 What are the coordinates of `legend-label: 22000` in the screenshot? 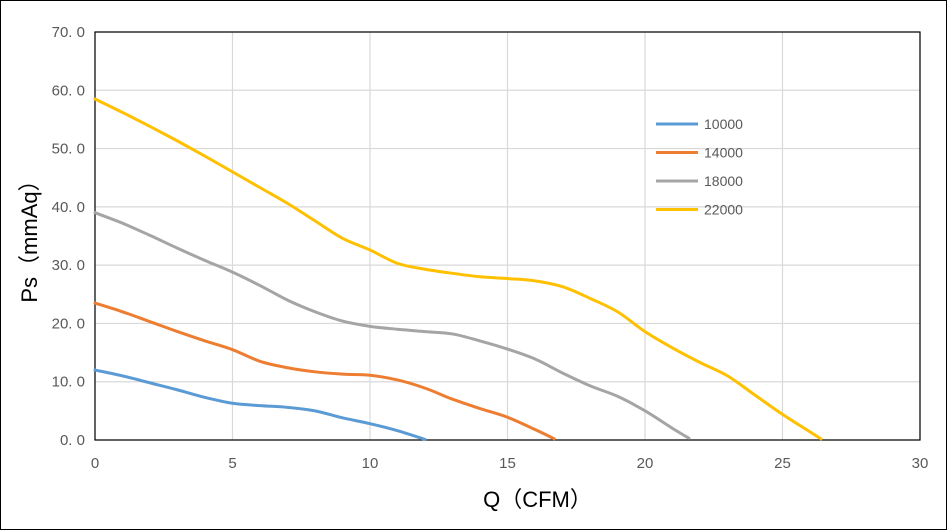 It's located at (723, 210).